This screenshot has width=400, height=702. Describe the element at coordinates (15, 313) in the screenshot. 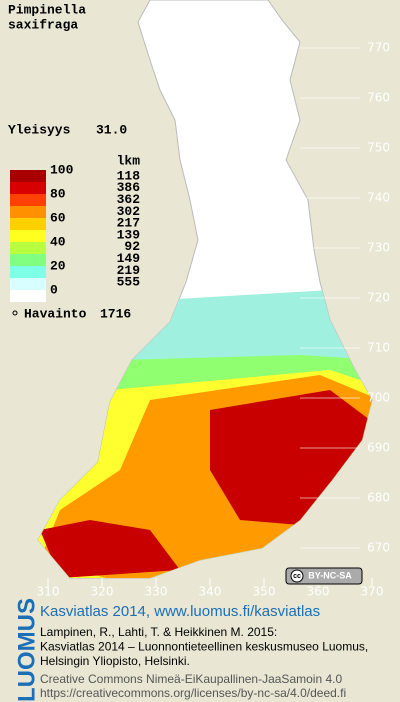

I see `observation-symbol` at that location.